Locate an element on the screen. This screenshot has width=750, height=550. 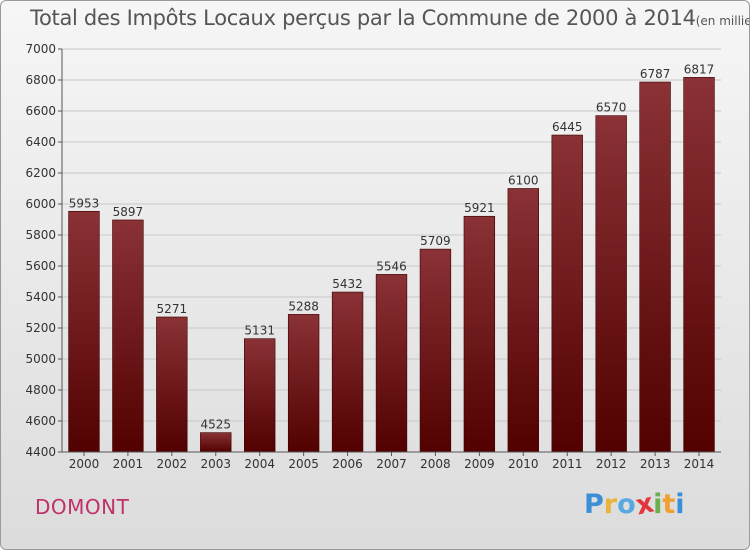
y-tick-label: 6400 is located at coordinates (40, 142).